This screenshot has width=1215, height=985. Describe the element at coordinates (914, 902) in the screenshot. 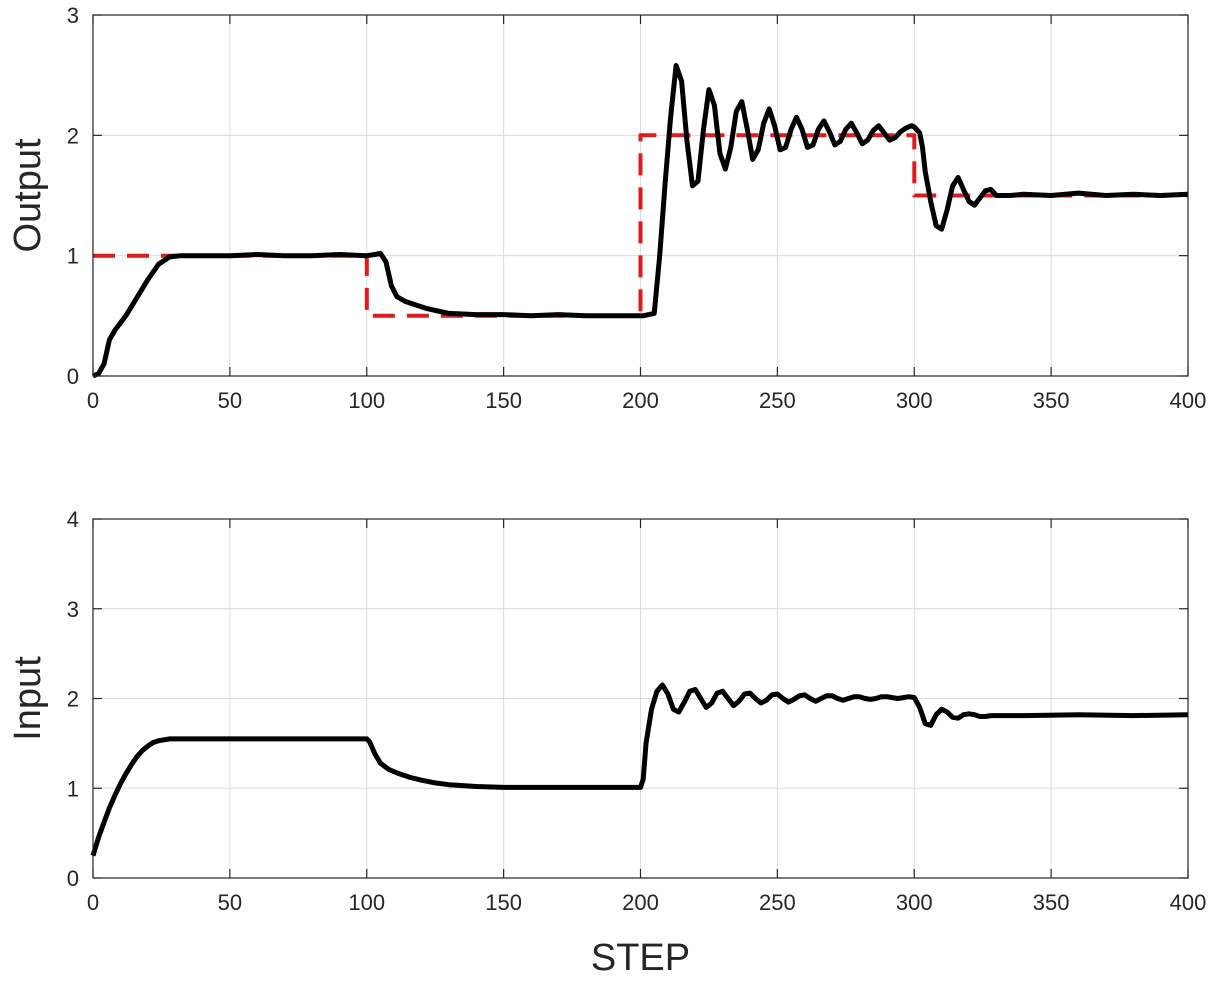

I see `input-x-tick-label: 300` at that location.